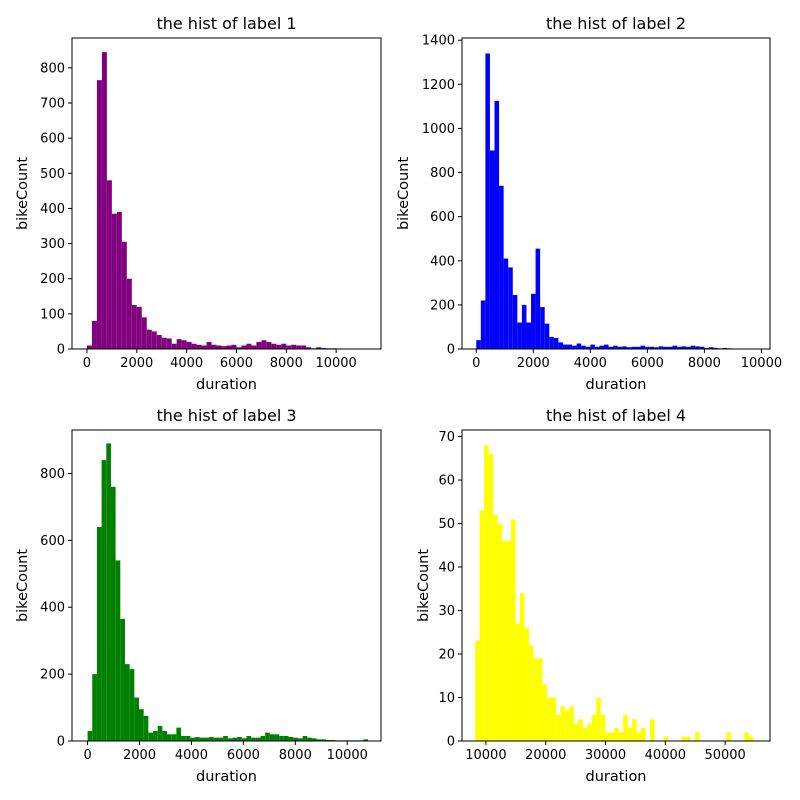 The width and height of the screenshot is (800, 800). What do you see at coordinates (590, 363) in the screenshot?
I see `x-tick-label: 4000` at bounding box center [590, 363].